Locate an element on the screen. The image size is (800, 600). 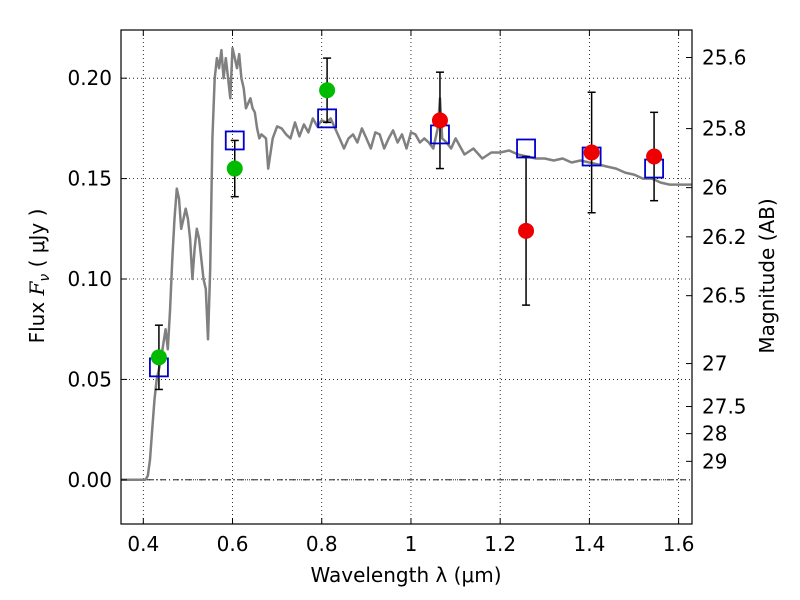
right-axis-label: Magnitude (AB) is located at coordinates (767, 275).